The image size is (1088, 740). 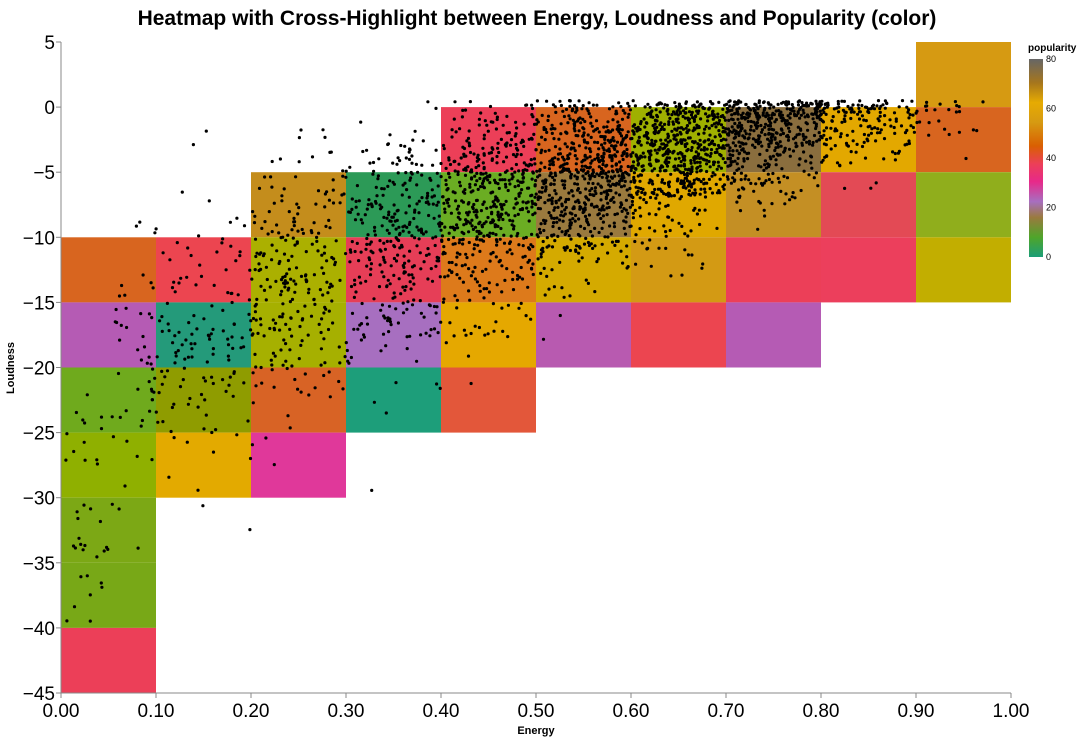 I want to click on heatmap-cell, so click(x=298, y=335).